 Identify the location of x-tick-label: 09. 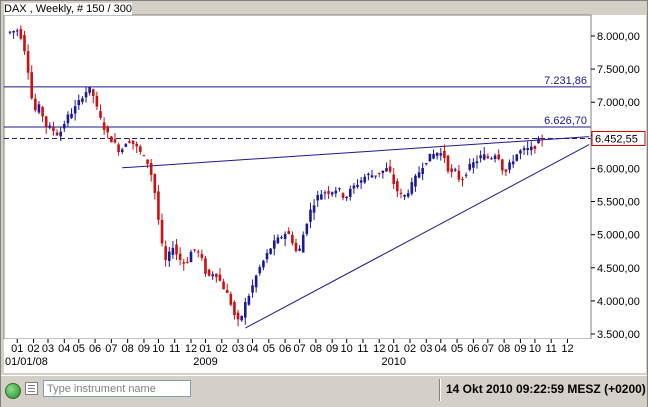
(332, 349).